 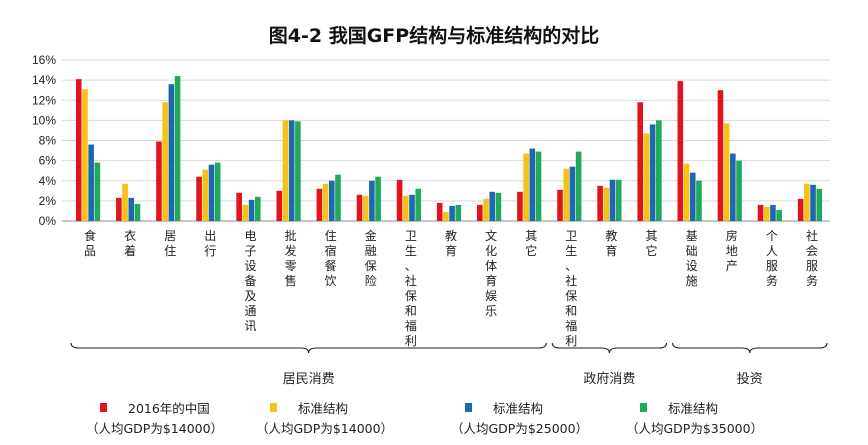 I want to click on category-label: 批发零售, so click(x=291, y=258).